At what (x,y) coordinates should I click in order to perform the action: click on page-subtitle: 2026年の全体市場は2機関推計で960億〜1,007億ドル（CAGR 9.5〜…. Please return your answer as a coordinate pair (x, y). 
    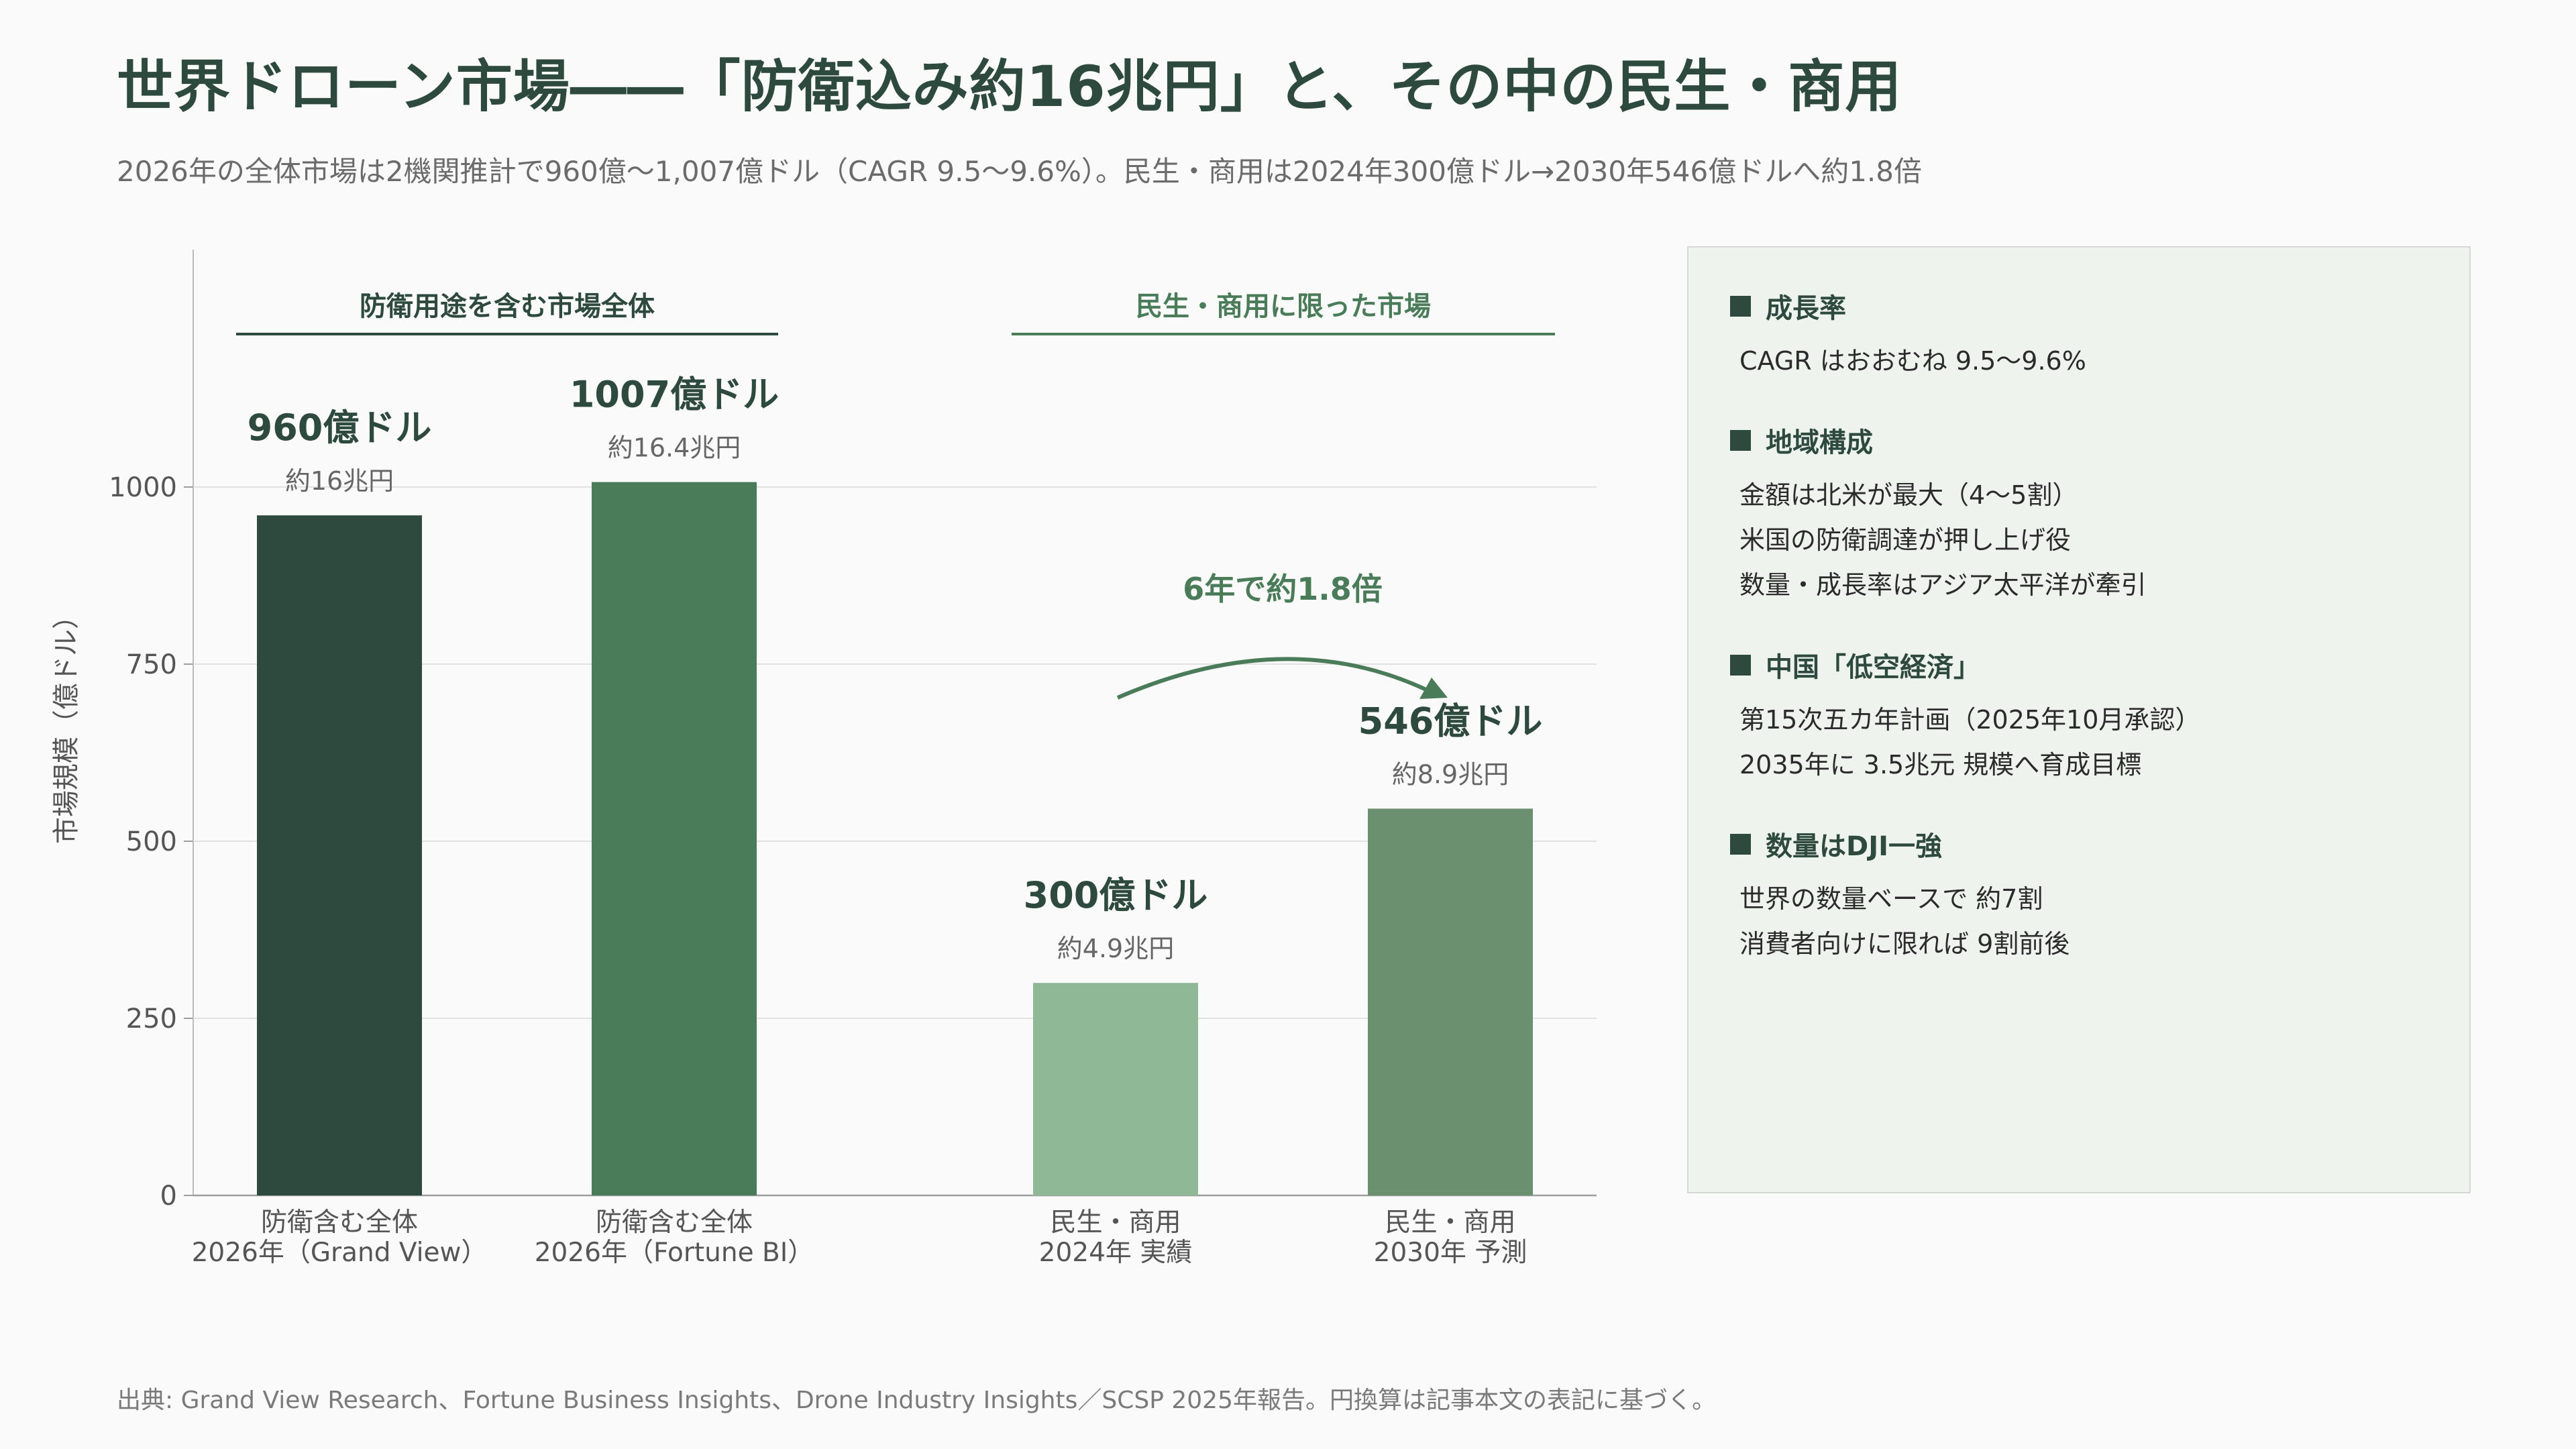
    Looking at the image, I should click on (1019, 171).